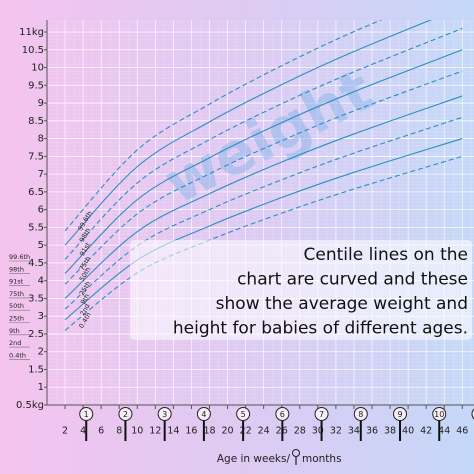 The image size is (474, 474). I want to click on month-label: 4, so click(203, 414).